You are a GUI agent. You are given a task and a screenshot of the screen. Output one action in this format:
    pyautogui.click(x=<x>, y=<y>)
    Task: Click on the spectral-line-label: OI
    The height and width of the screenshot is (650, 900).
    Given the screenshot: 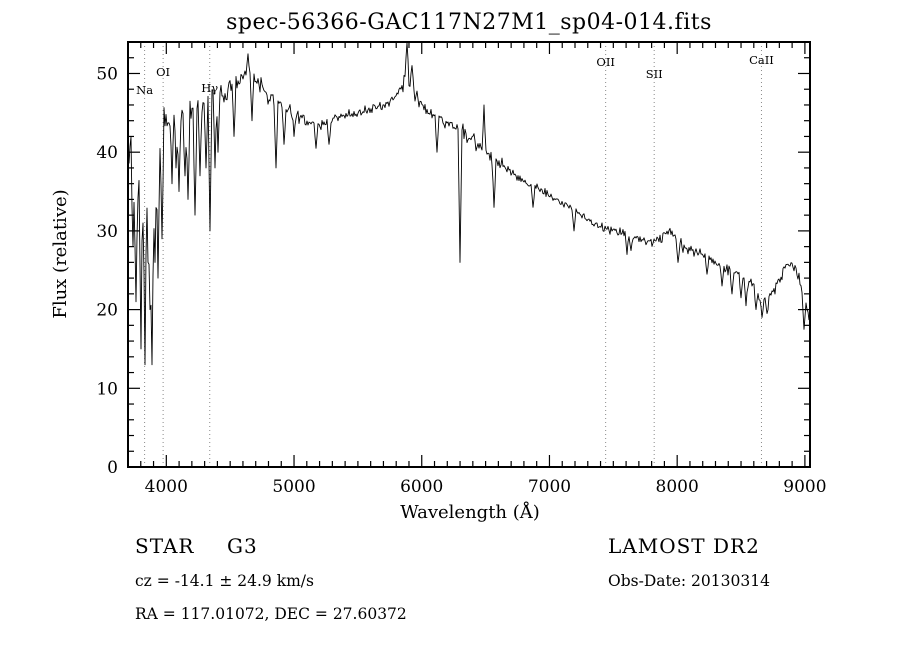 What is the action you would take?
    pyautogui.click(x=163, y=72)
    